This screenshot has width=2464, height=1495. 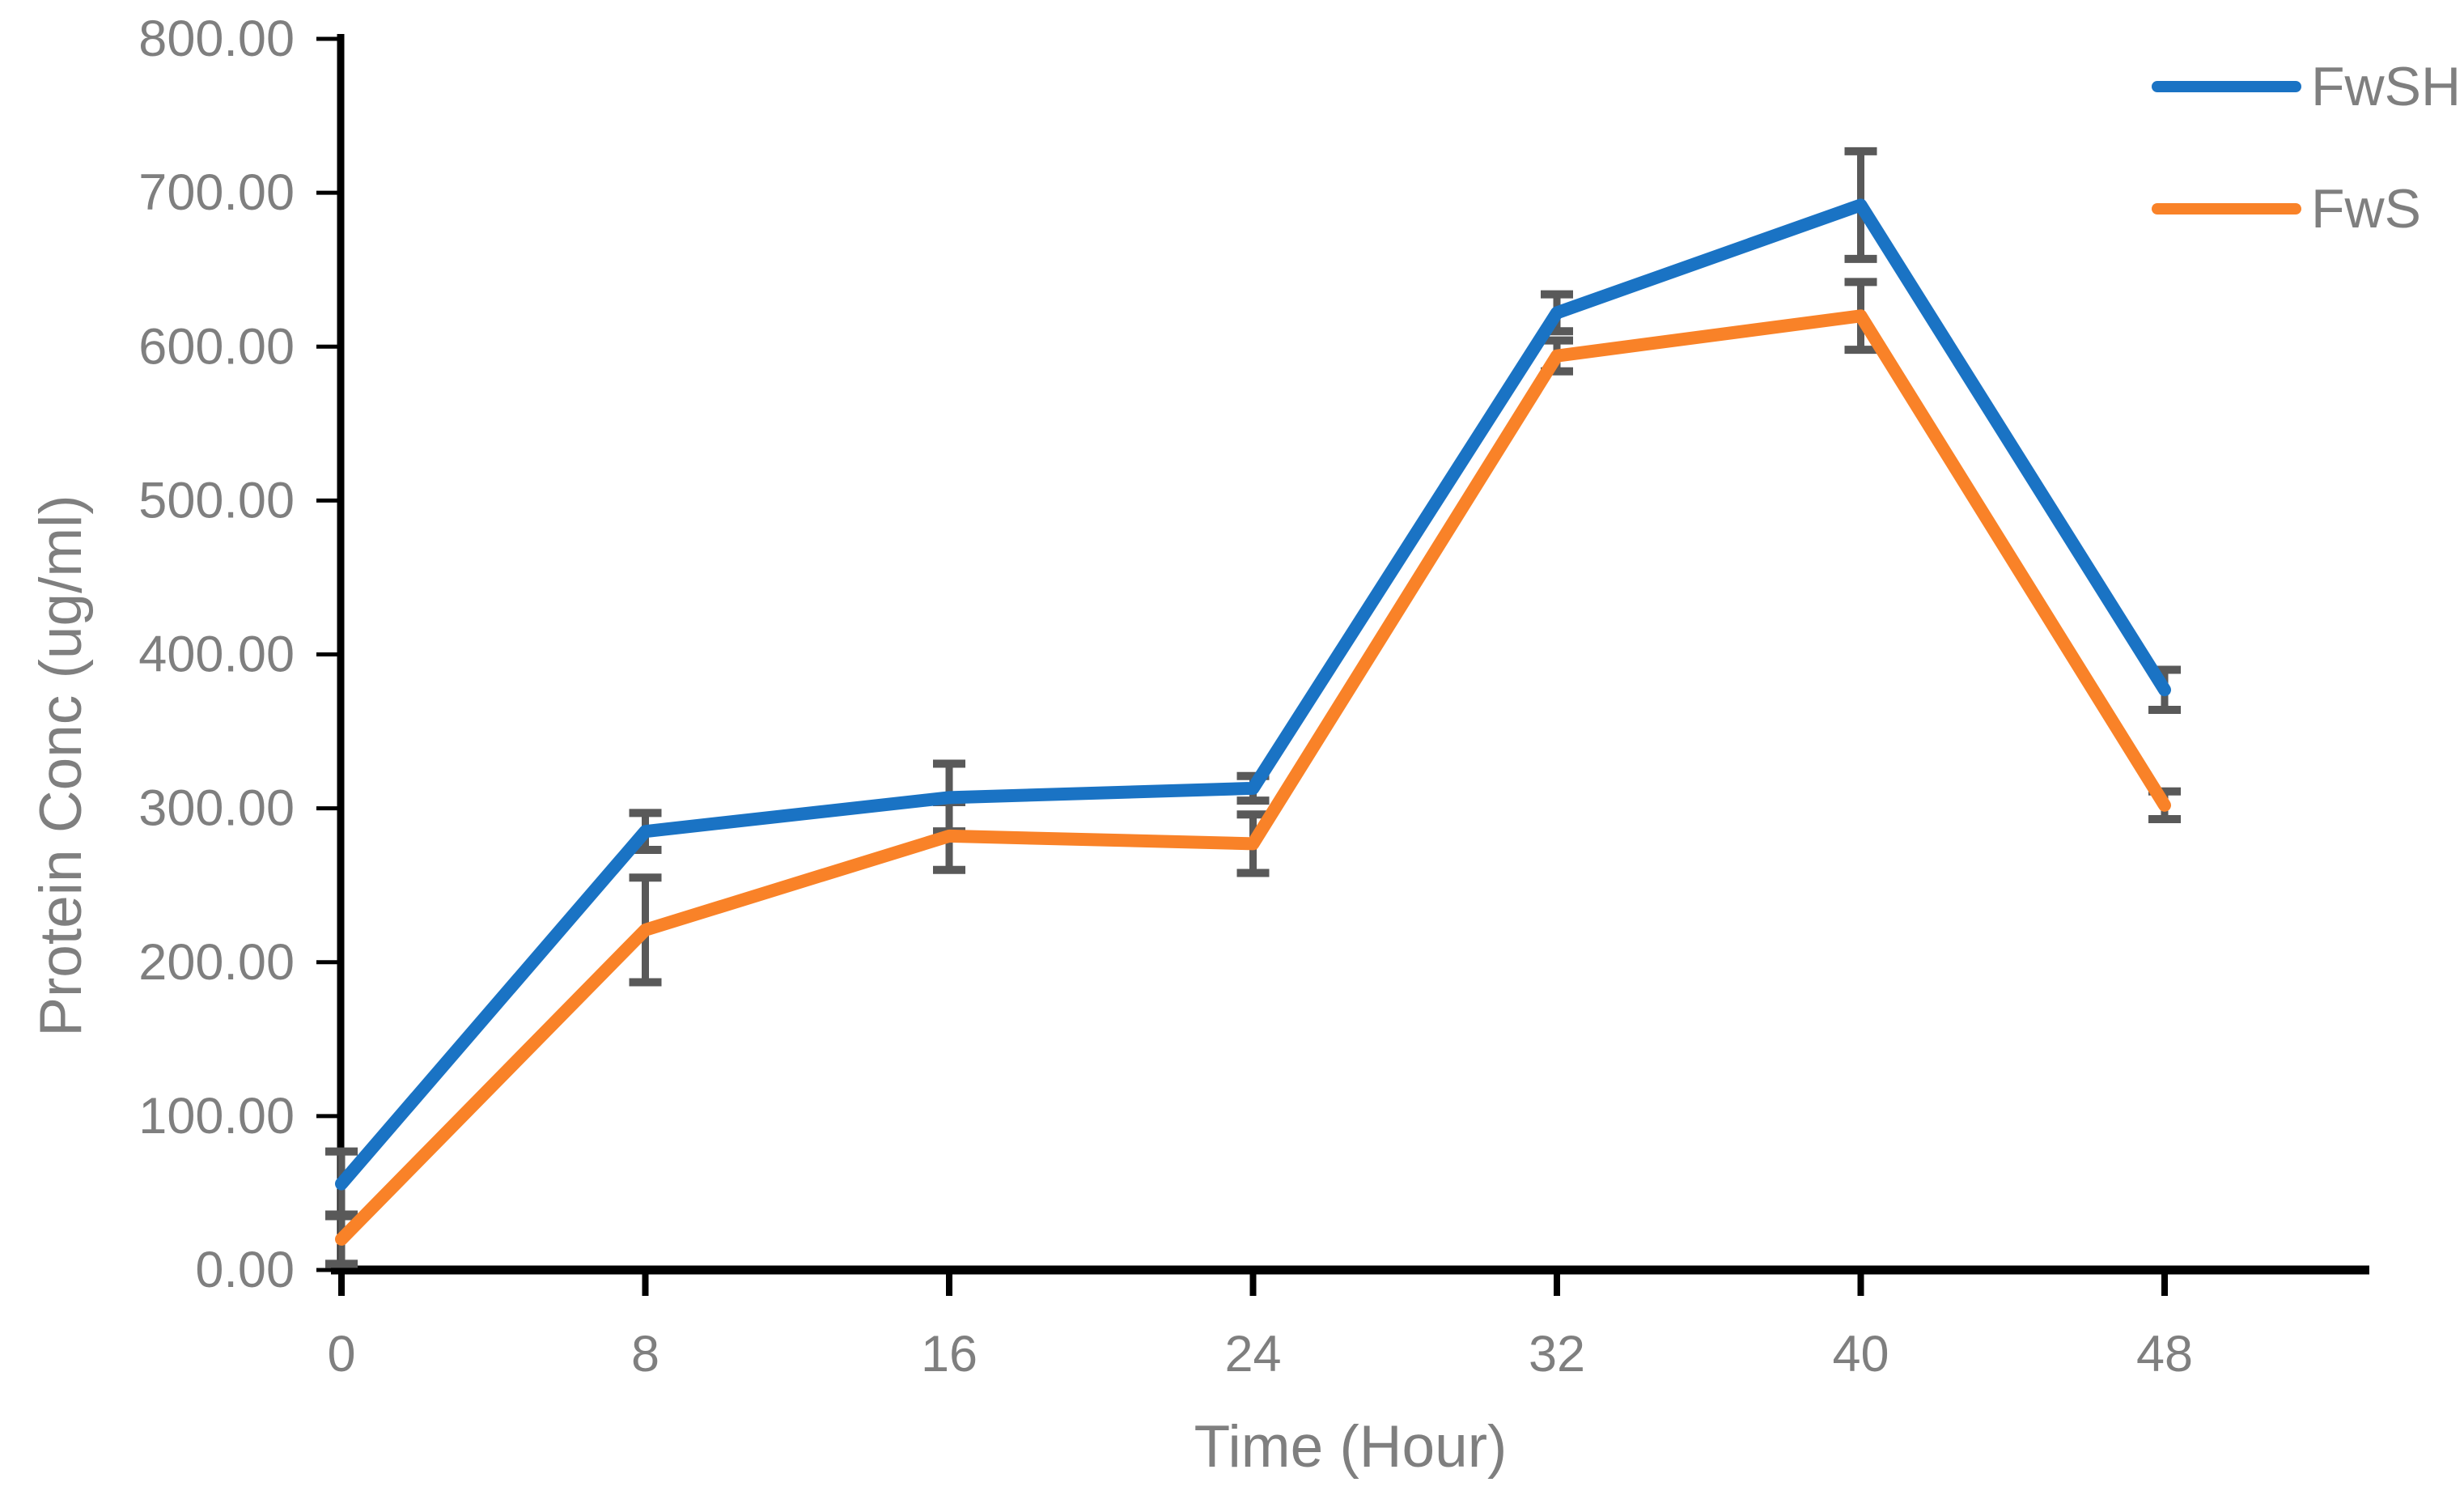 I want to click on y-tick-label: 800.00, so click(x=217, y=39).